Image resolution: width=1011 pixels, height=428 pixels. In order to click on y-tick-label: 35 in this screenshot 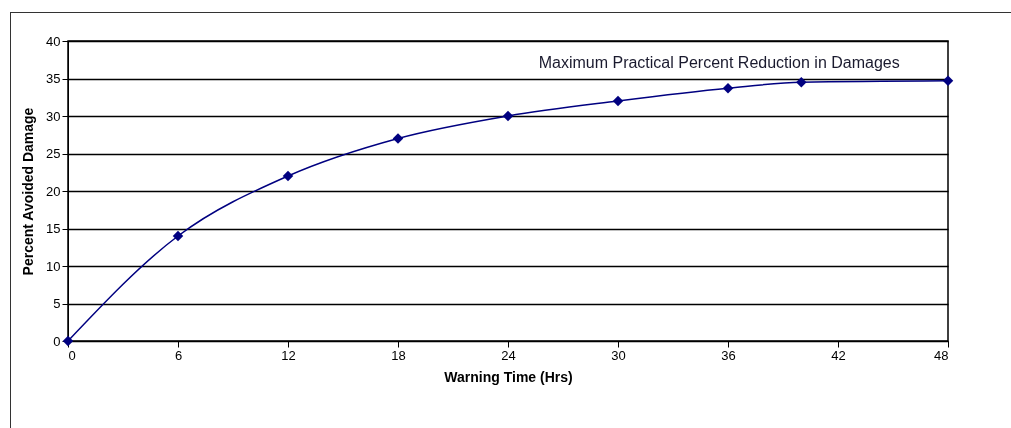, I will do `click(53, 78)`.